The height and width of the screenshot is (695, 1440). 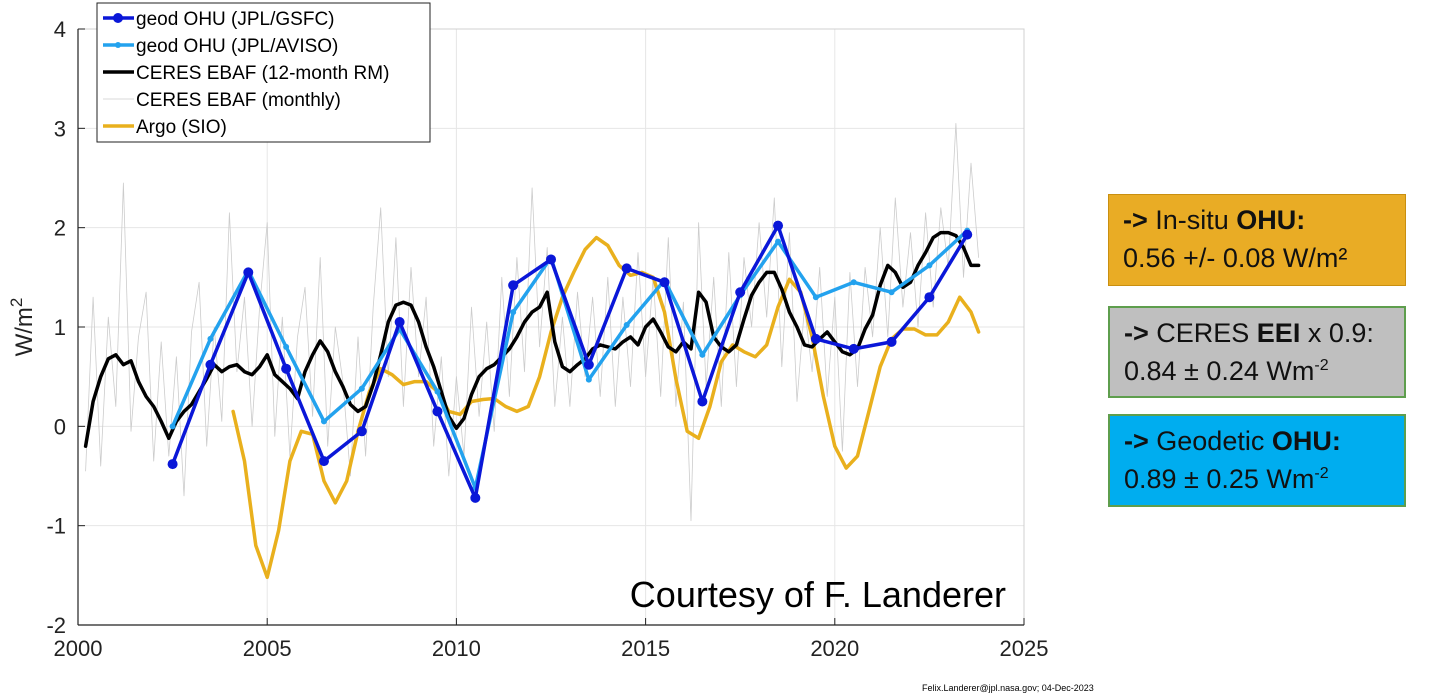 What do you see at coordinates (24, 331) in the screenshot?
I see `y-axis-label-base: W/m` at bounding box center [24, 331].